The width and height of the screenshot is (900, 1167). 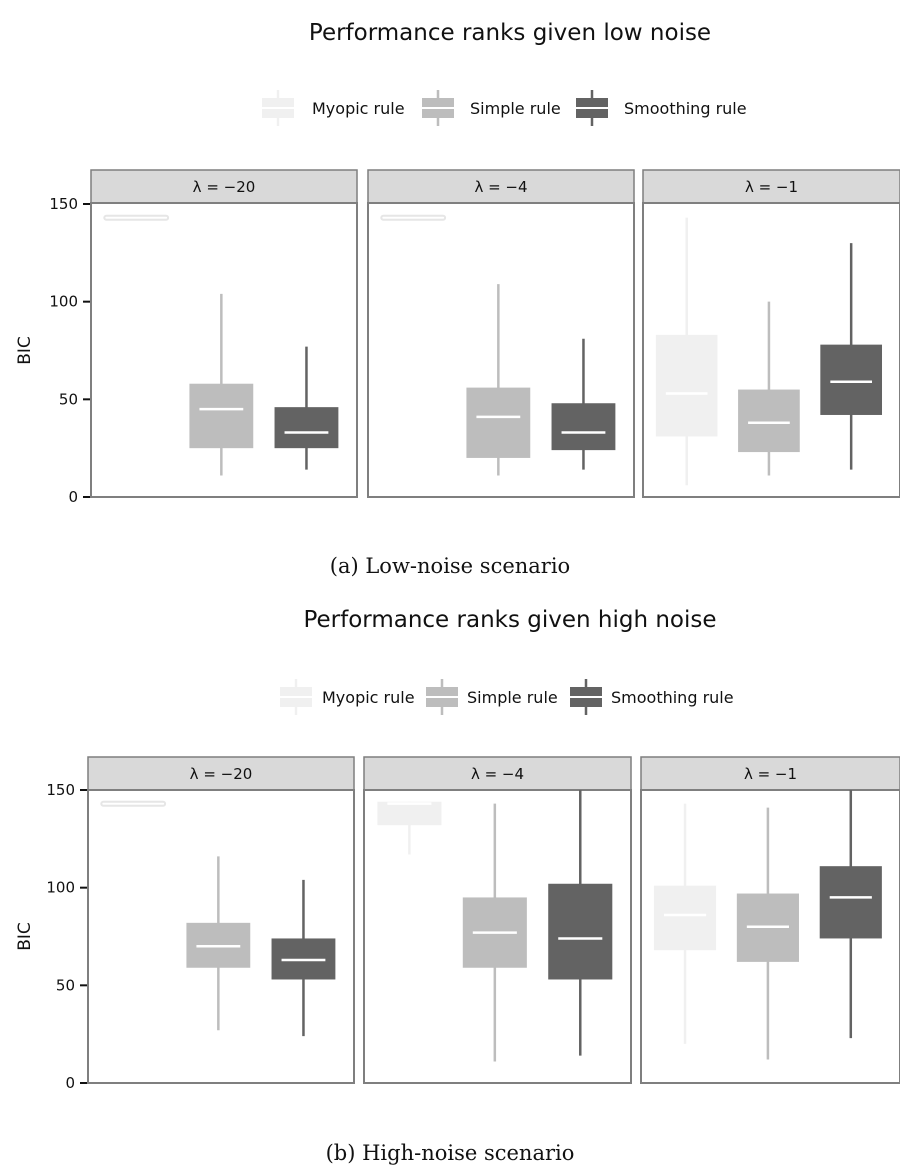 What do you see at coordinates (509, 620) in the screenshot?
I see `chart-title: Performance ranks given high noise` at bounding box center [509, 620].